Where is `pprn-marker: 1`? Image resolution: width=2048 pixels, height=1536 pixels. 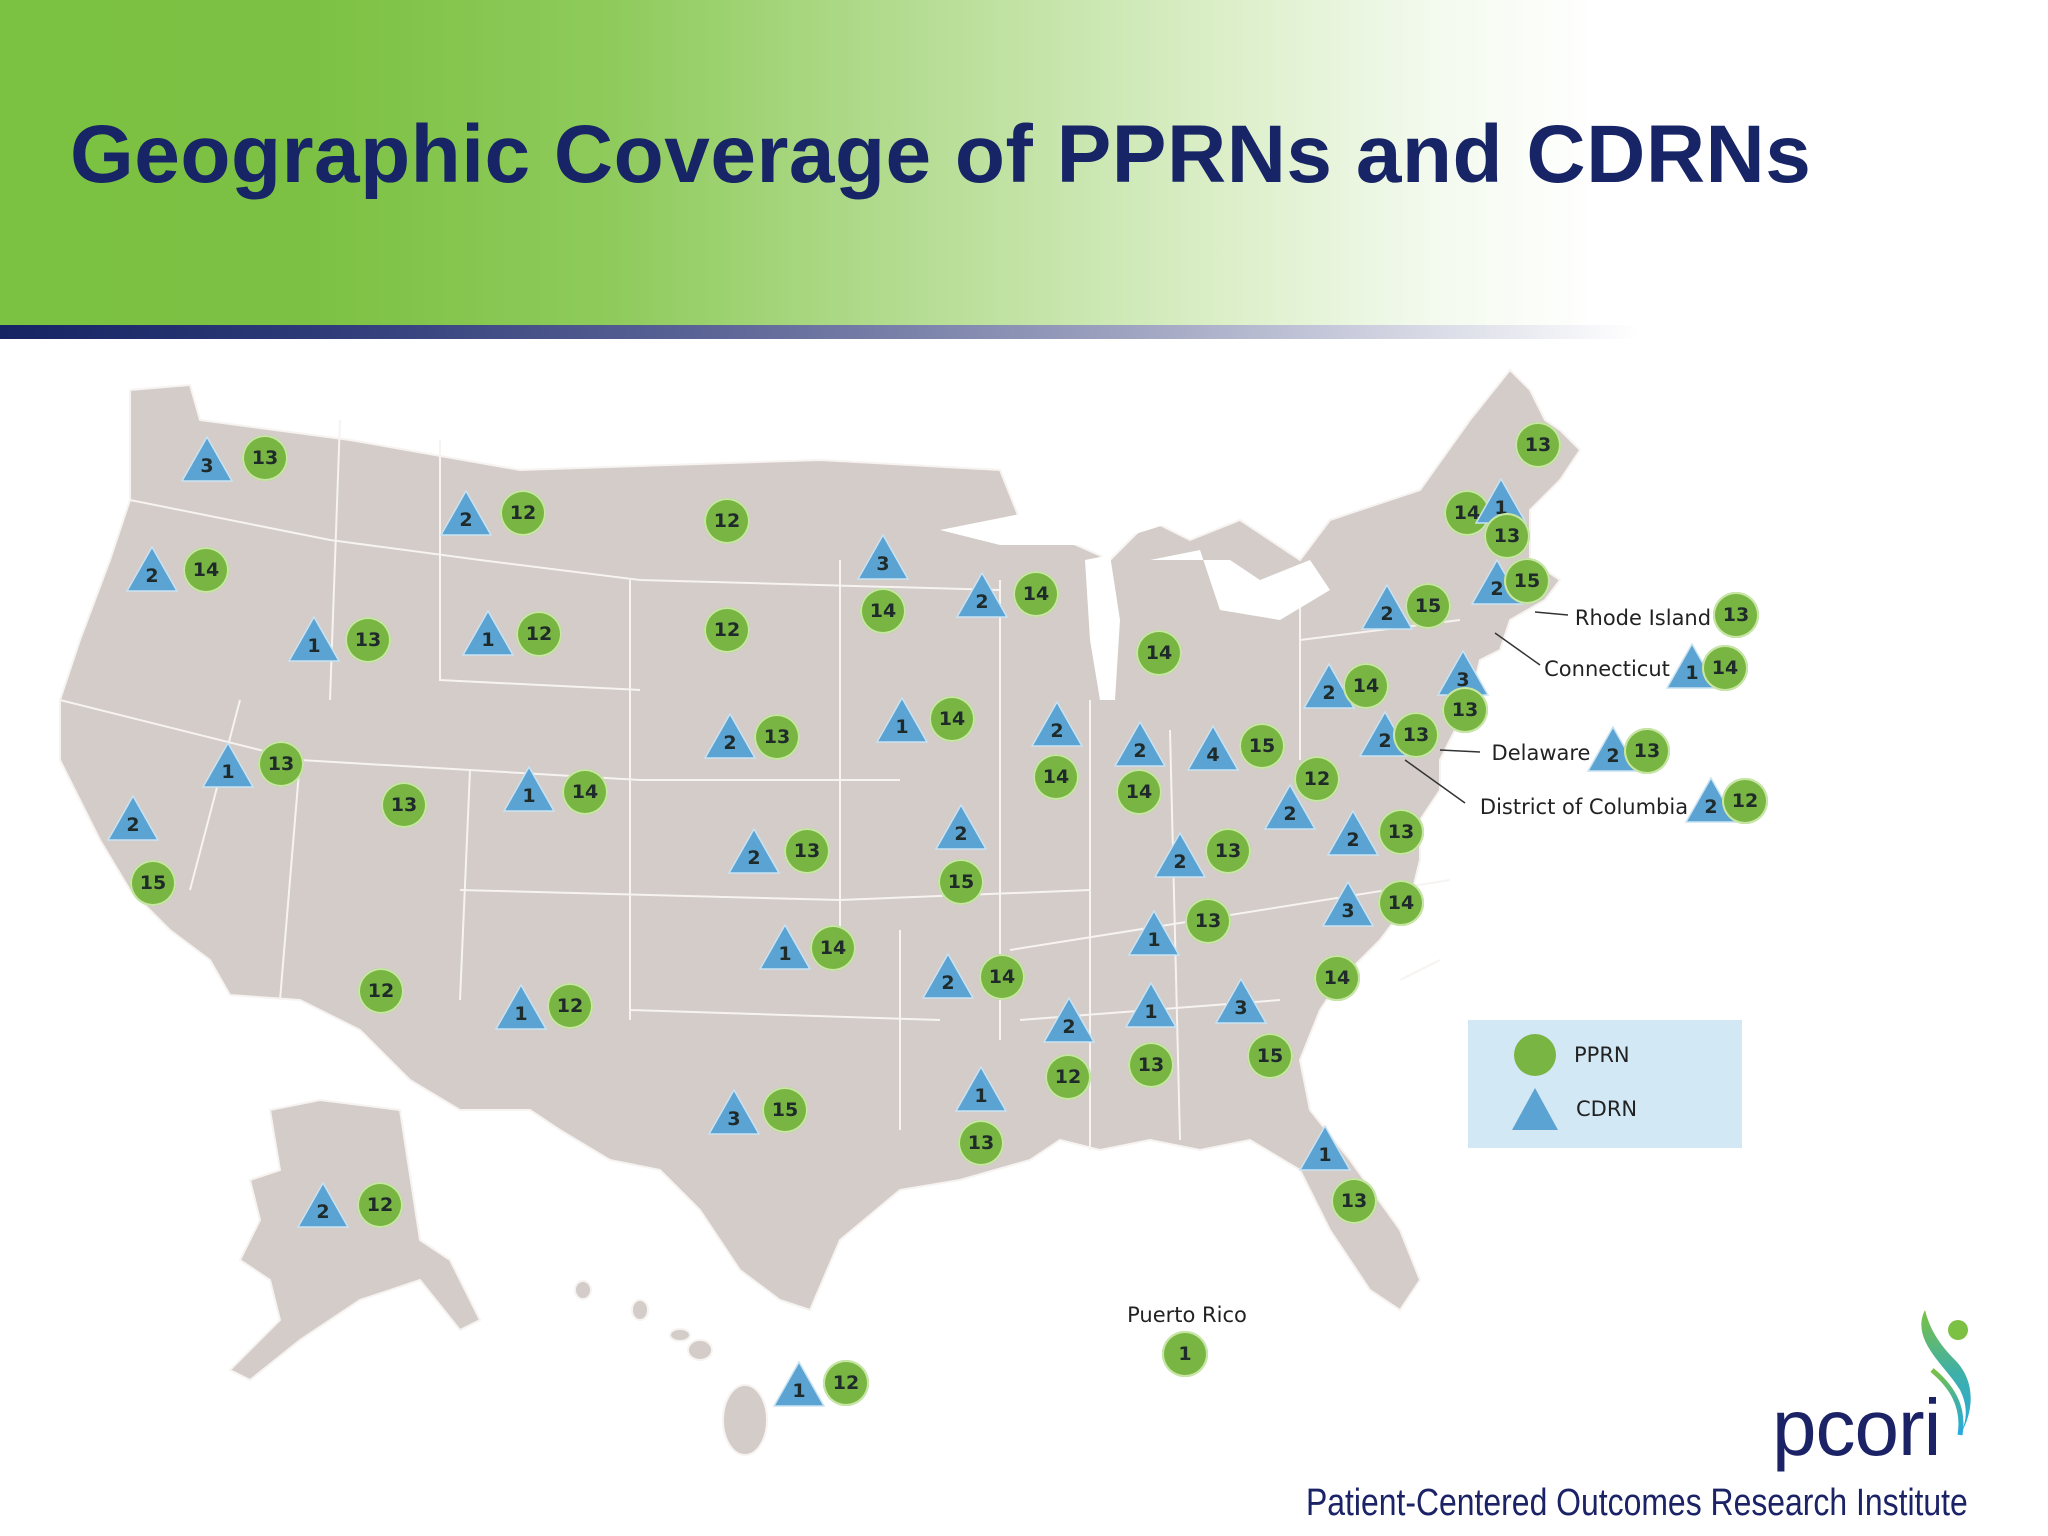 pprn-marker: 1 is located at coordinates (1185, 1354).